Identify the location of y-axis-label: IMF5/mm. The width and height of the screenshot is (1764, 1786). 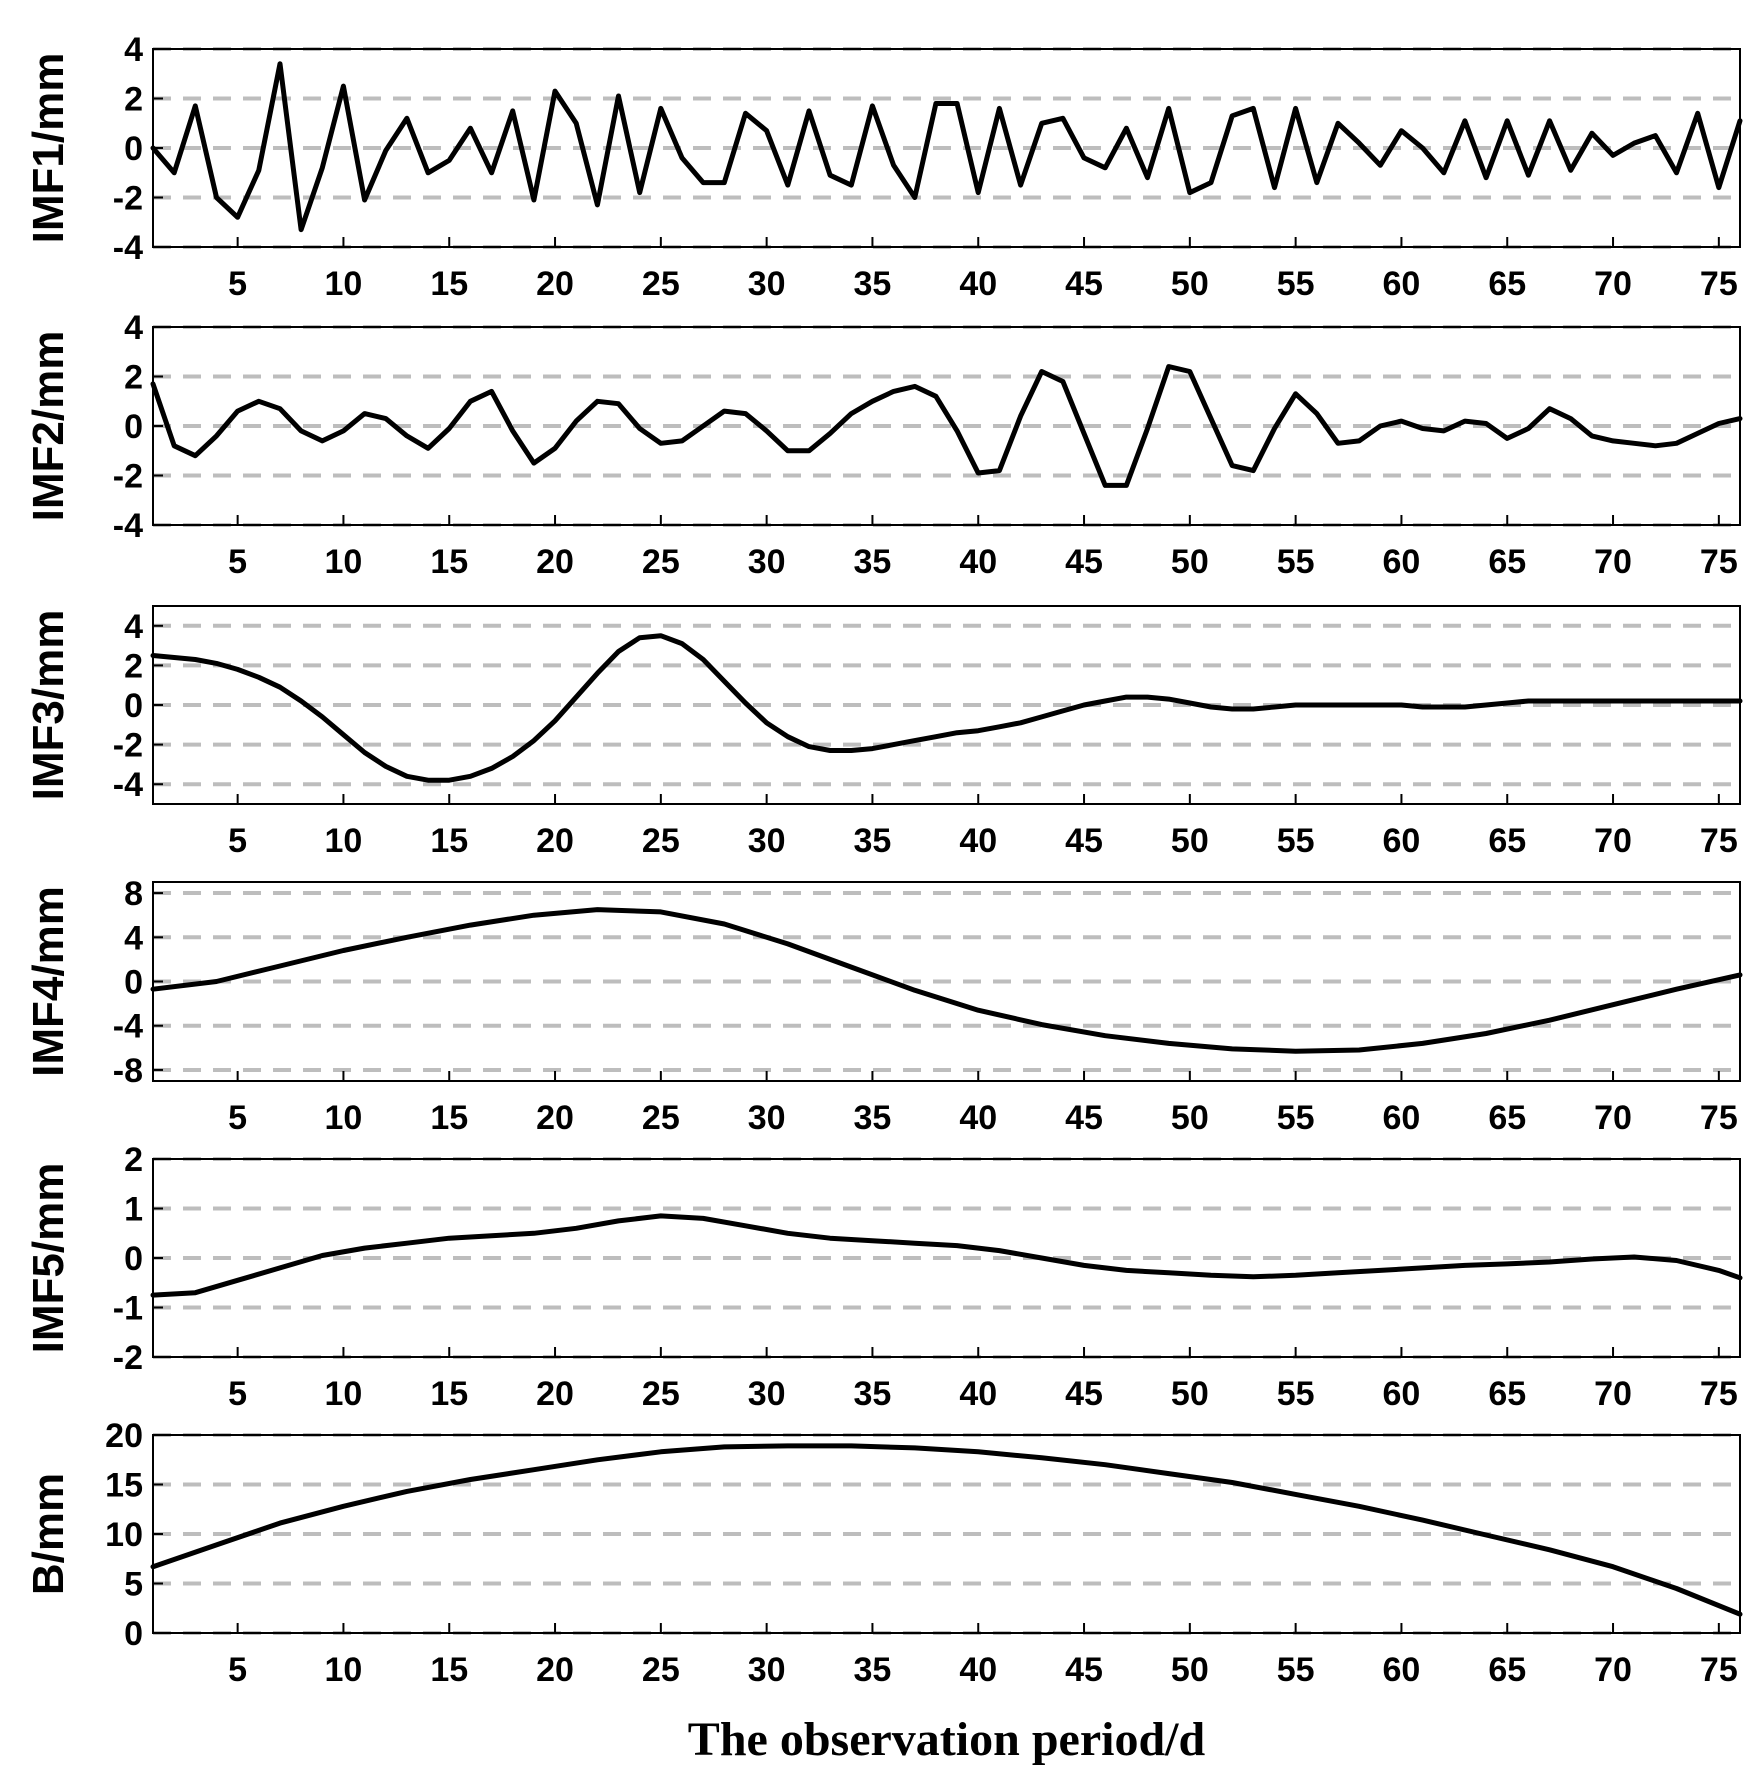
(48, 1258).